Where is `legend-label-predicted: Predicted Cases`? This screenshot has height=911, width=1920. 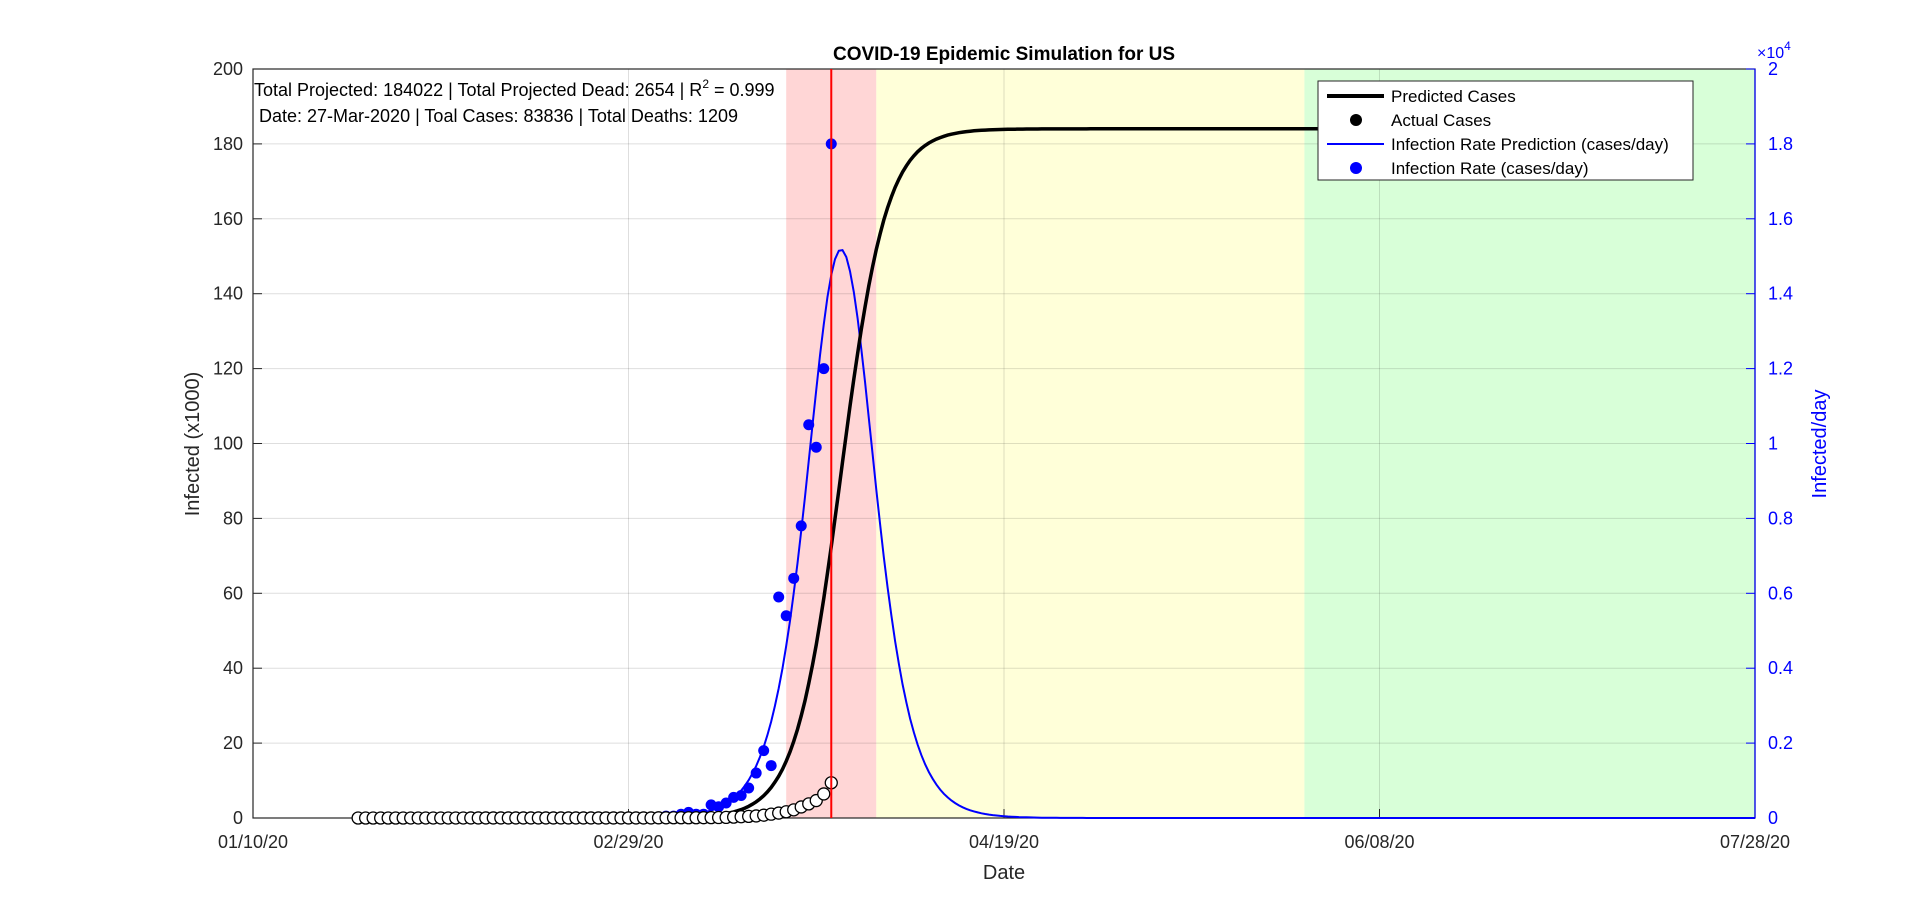 legend-label-predicted: Predicted Cases is located at coordinates (1453, 96).